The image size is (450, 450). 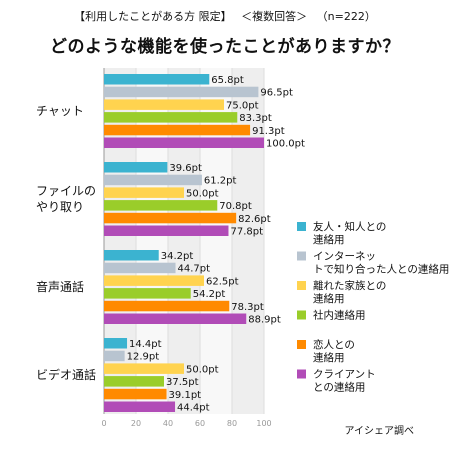 I want to click on chart-subtitle: 【利用したことがある方 限定】 ＜複数回答＞ （n=222）, so click(x=225, y=16).